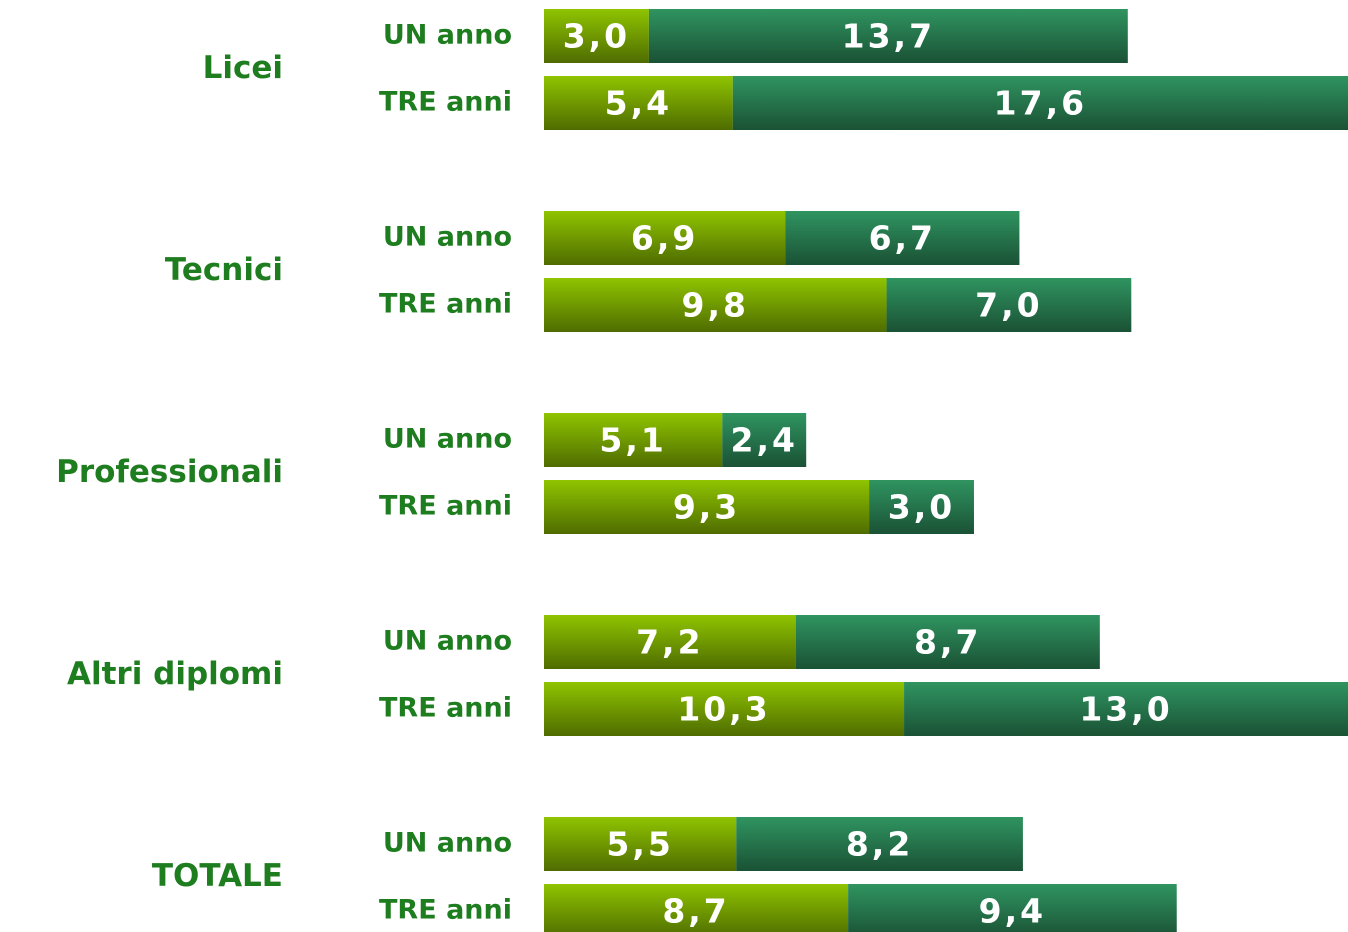  I want to click on value-label: 2,4, so click(763, 440).